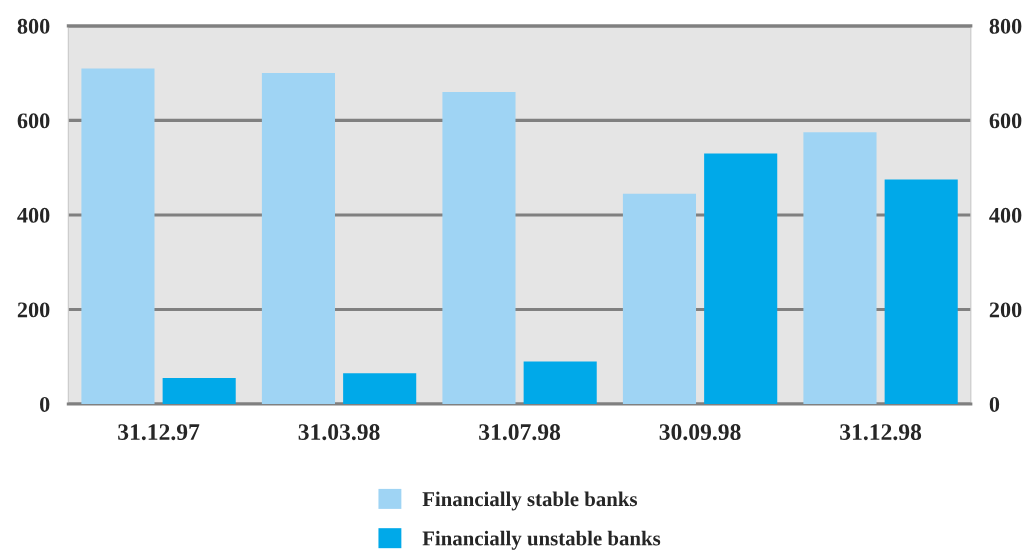 Image resolution: width=1035 pixels, height=550 pixels. What do you see at coordinates (33, 215) in the screenshot?
I see `y-tick-label: 400` at bounding box center [33, 215].